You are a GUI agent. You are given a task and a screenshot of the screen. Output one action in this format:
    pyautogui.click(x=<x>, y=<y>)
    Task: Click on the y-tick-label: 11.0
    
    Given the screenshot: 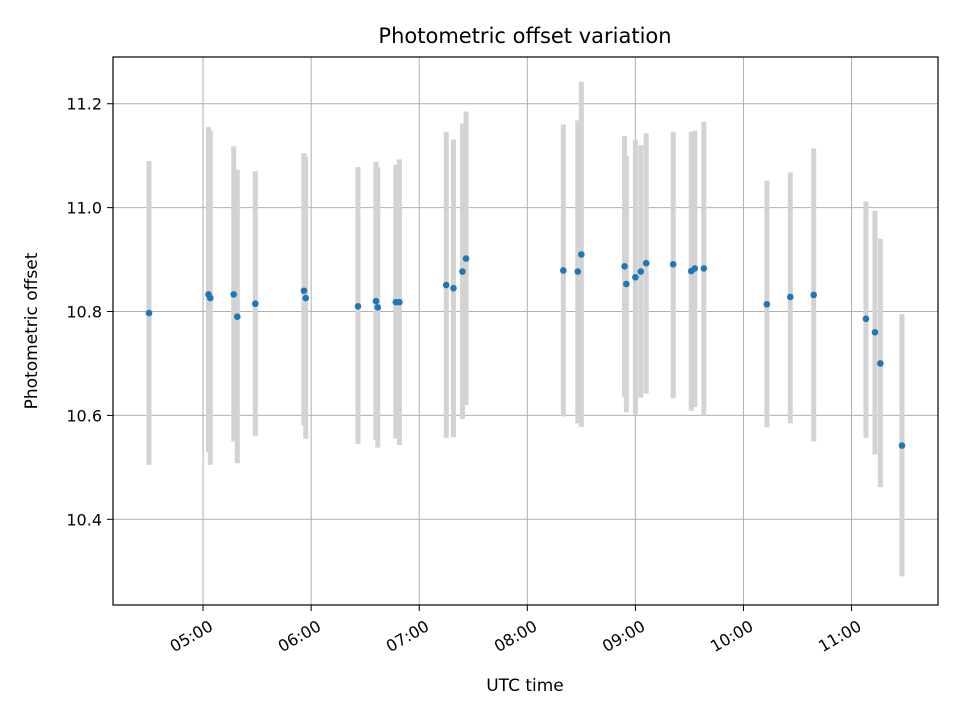 What is the action you would take?
    pyautogui.click(x=84, y=208)
    